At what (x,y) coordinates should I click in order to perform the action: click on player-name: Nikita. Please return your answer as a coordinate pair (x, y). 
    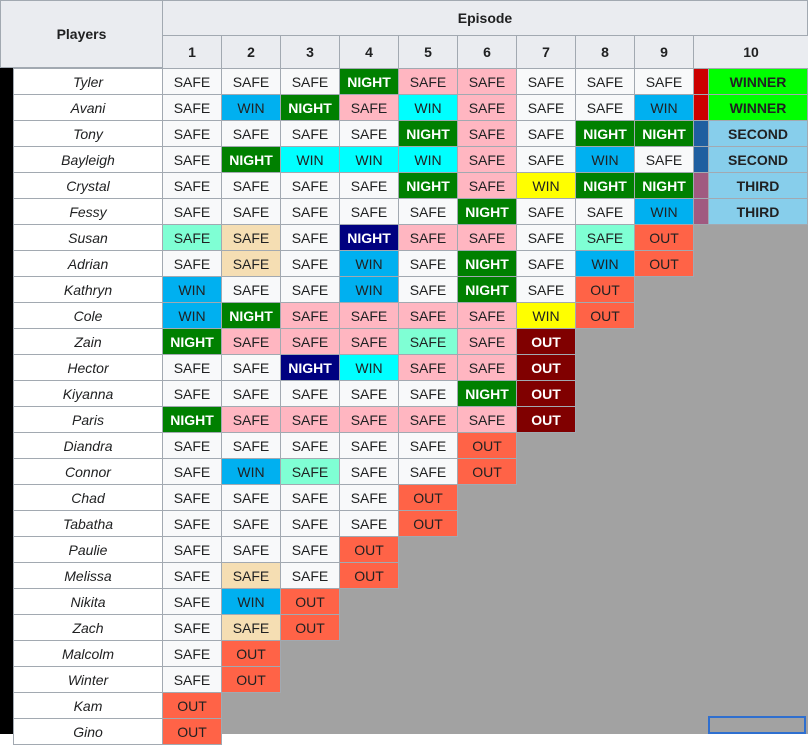
    Looking at the image, I should click on (88, 601).